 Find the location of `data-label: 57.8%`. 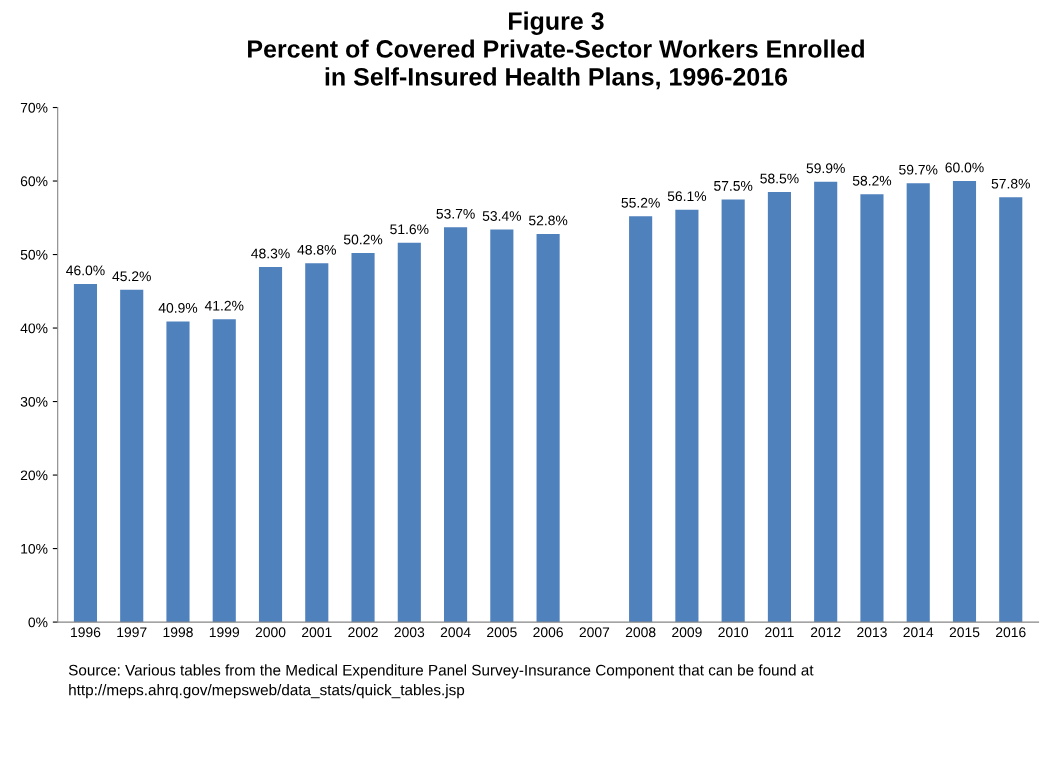

data-label: 57.8% is located at coordinates (1010, 183).